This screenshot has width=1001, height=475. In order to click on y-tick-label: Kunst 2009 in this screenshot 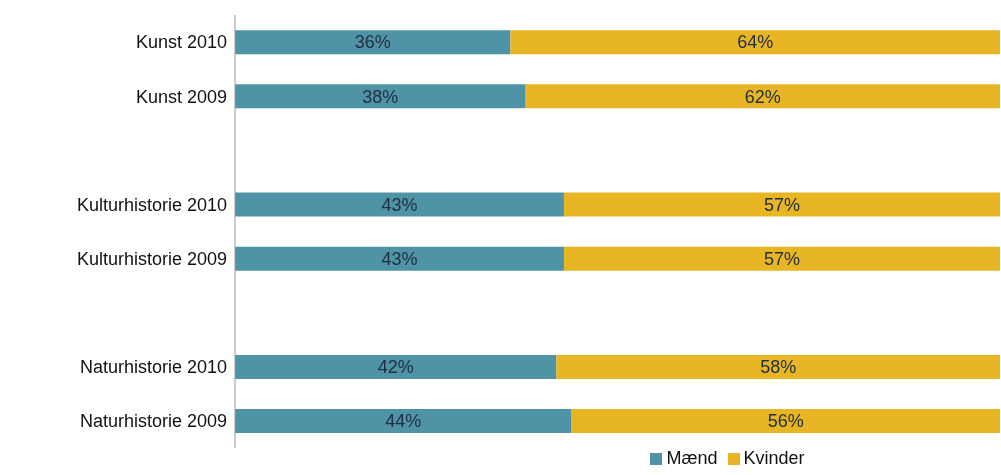, I will do `click(181, 96)`.